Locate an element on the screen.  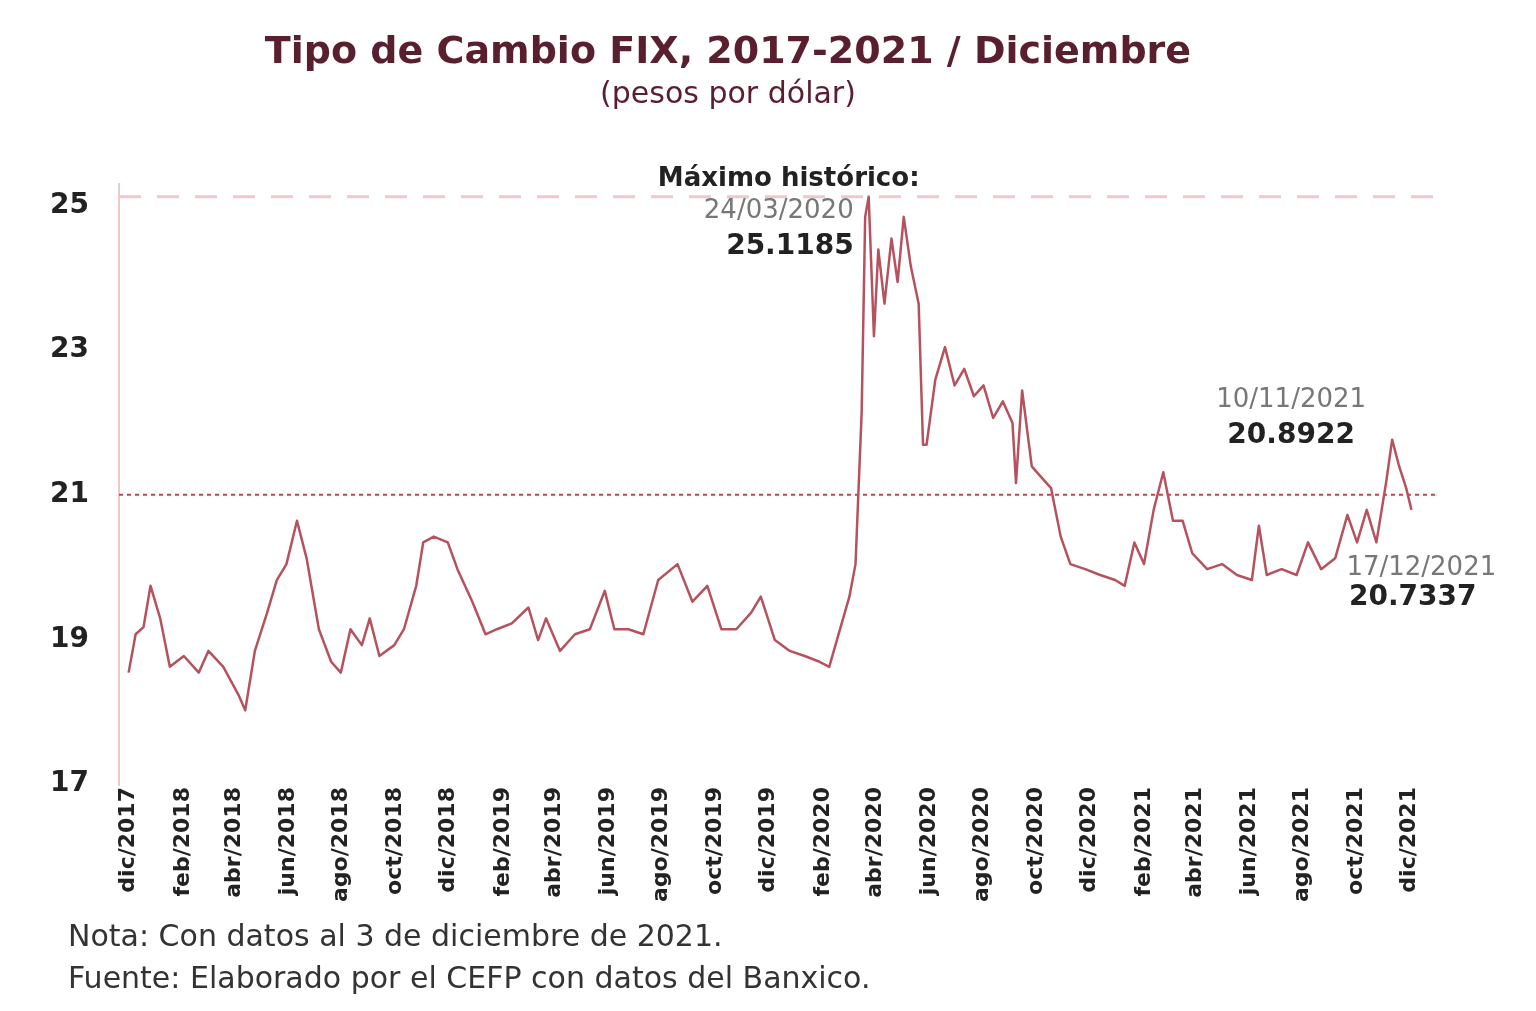
x-tick-label: dic/2020 is located at coordinates (1088, 840).